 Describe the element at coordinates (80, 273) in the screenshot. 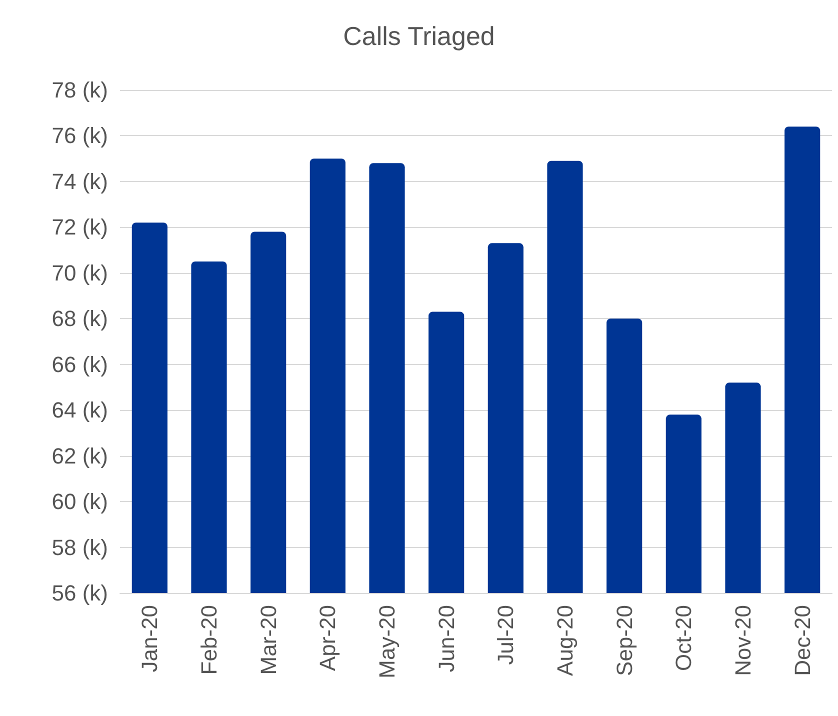

I see `y-tick-label: 70 (k)` at that location.